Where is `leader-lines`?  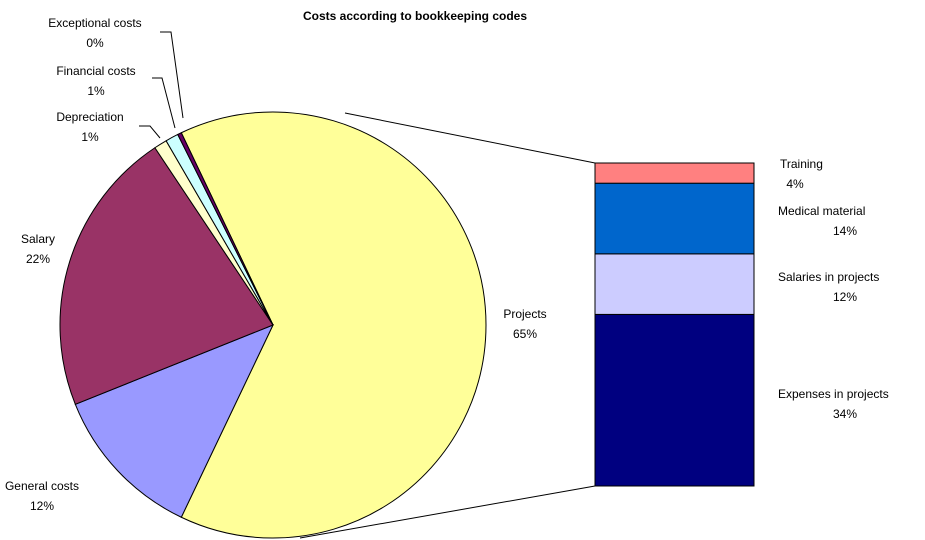
leader-lines is located at coordinates (161, 85).